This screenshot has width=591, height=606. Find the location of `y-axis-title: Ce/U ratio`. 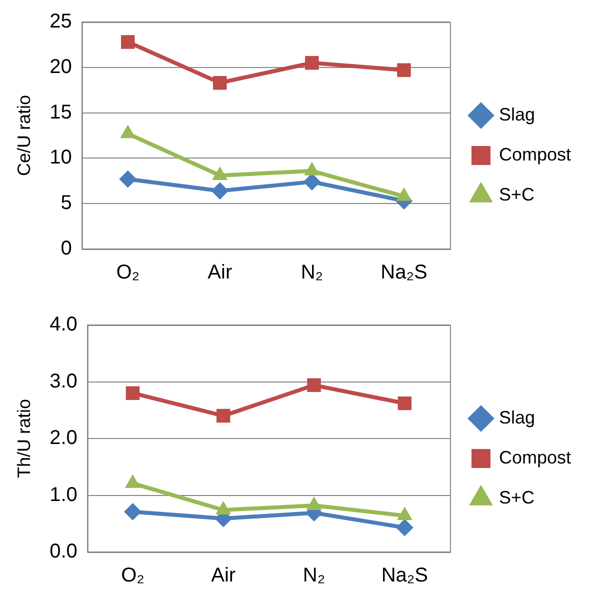

y-axis-title: Ce/U ratio is located at coordinates (24, 135).